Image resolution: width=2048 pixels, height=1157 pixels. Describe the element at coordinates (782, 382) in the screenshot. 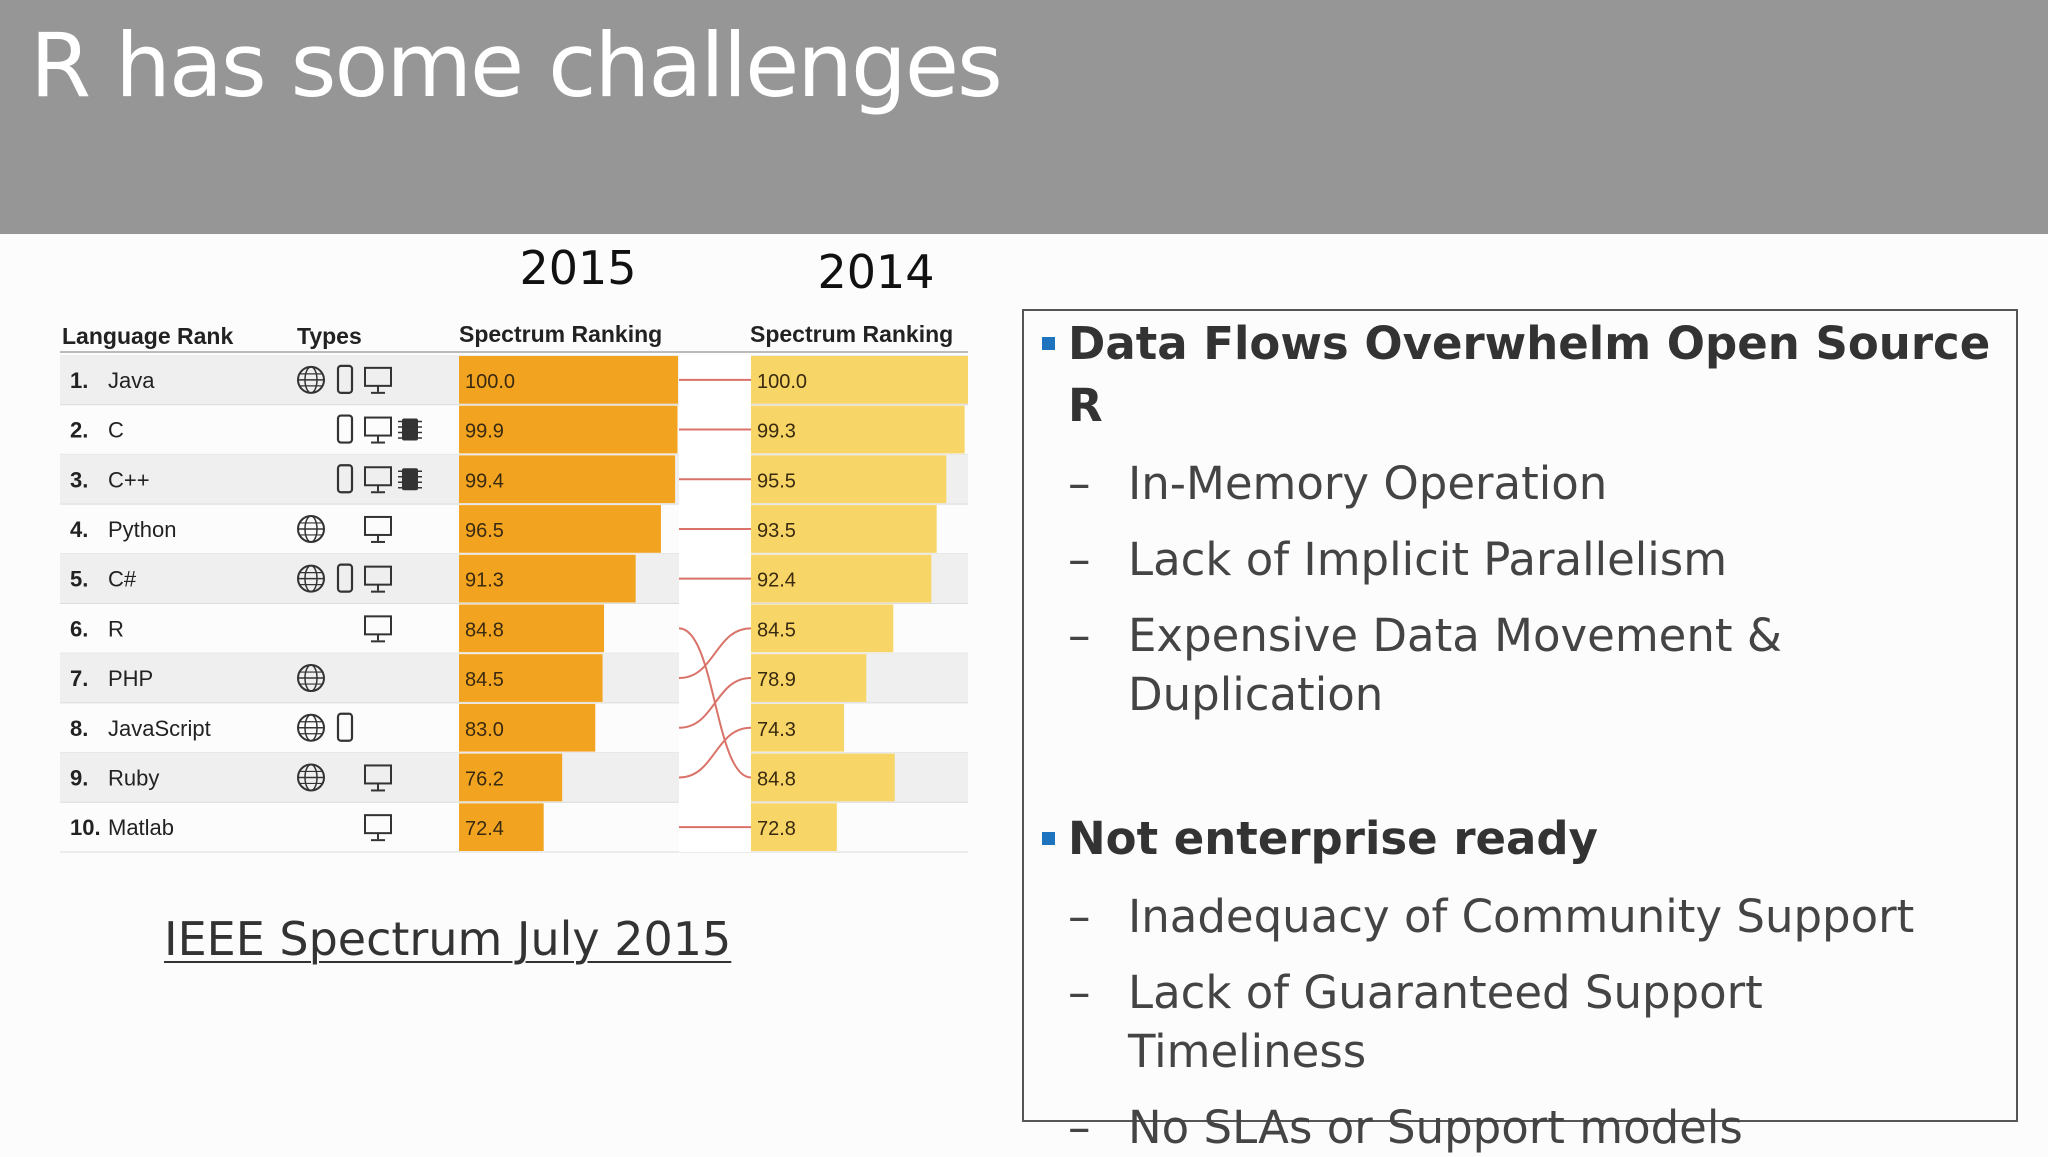

I see `value-label-2014: 100.0` at that location.